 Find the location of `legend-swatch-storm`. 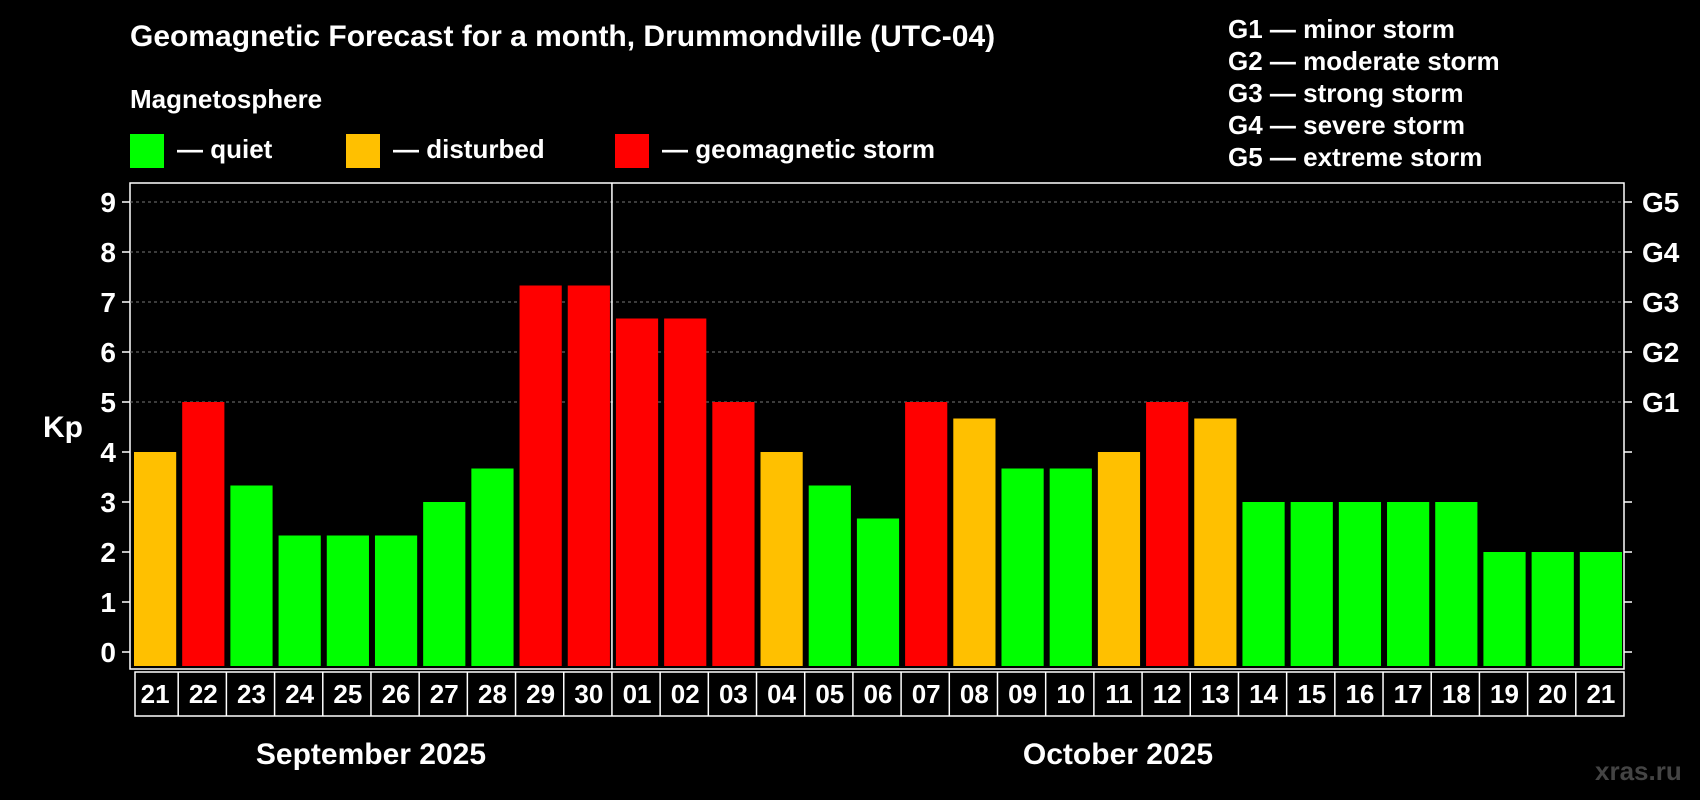

legend-swatch-storm is located at coordinates (632, 151).